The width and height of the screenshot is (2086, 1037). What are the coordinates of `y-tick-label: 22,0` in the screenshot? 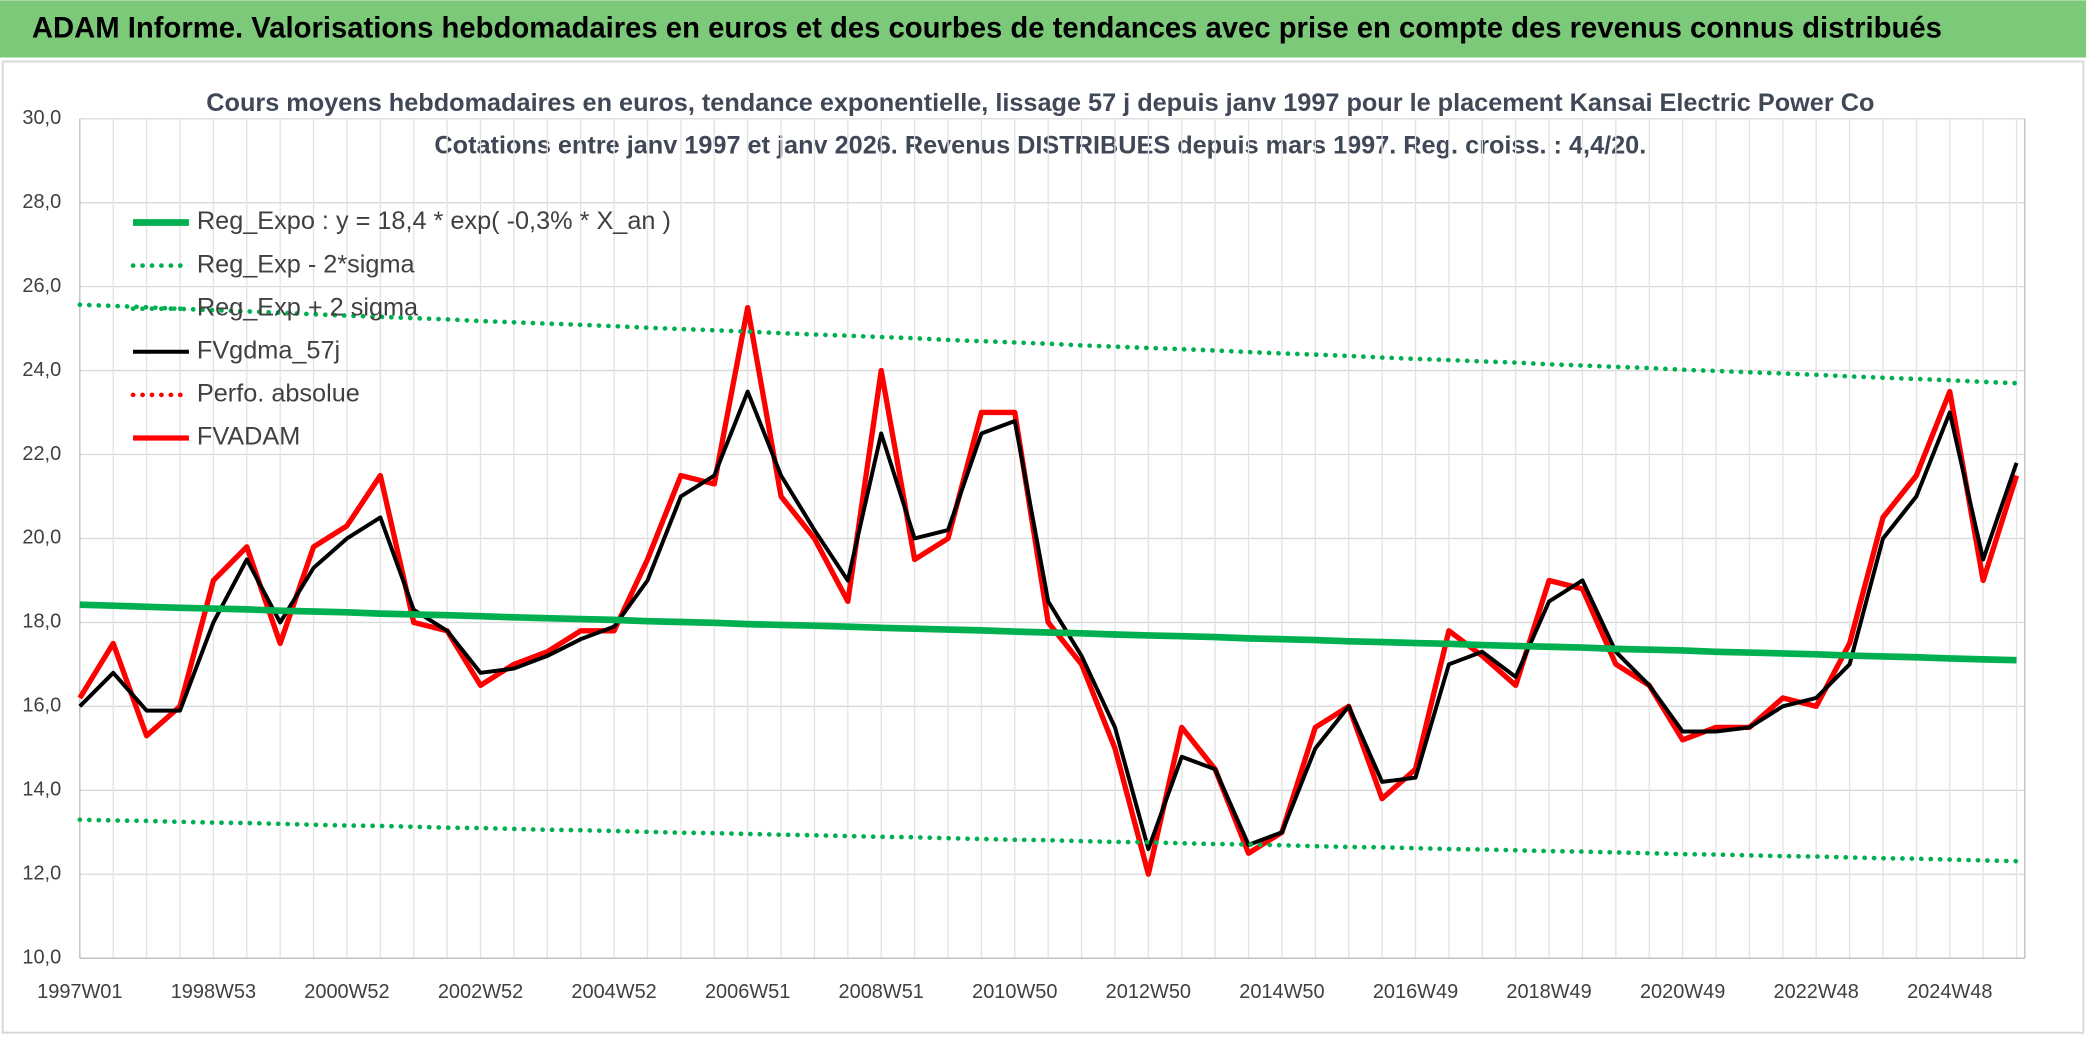 It's located at (41, 454).